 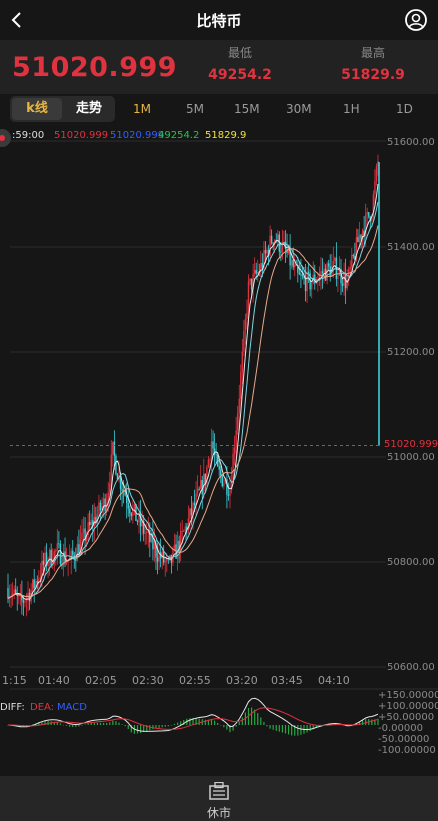 What do you see at coordinates (299, 109) in the screenshot?
I see `period-30m: 30M` at bounding box center [299, 109].